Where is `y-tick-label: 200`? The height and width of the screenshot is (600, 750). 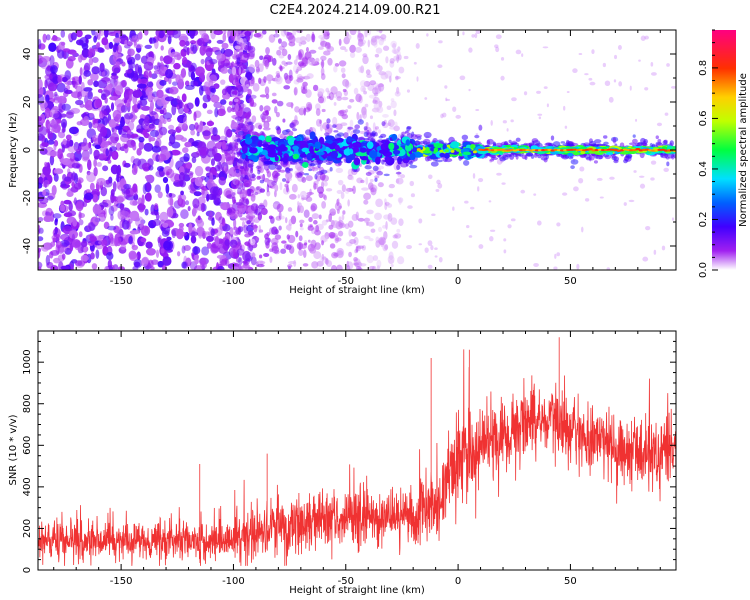
y-tick-label: 200 is located at coordinates (27, 528).